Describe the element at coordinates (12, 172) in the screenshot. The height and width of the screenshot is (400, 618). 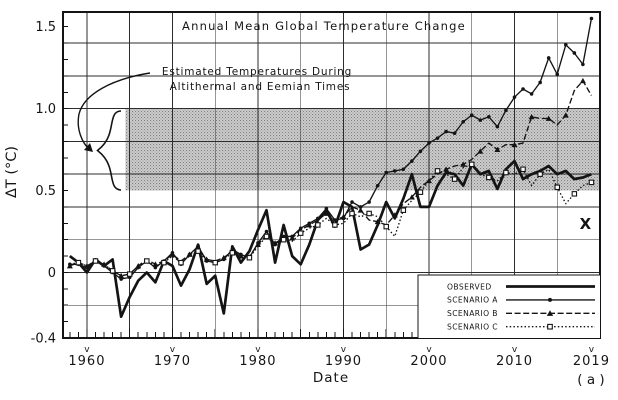
I see `y-axis-label: ΔT (°C)` at that location.